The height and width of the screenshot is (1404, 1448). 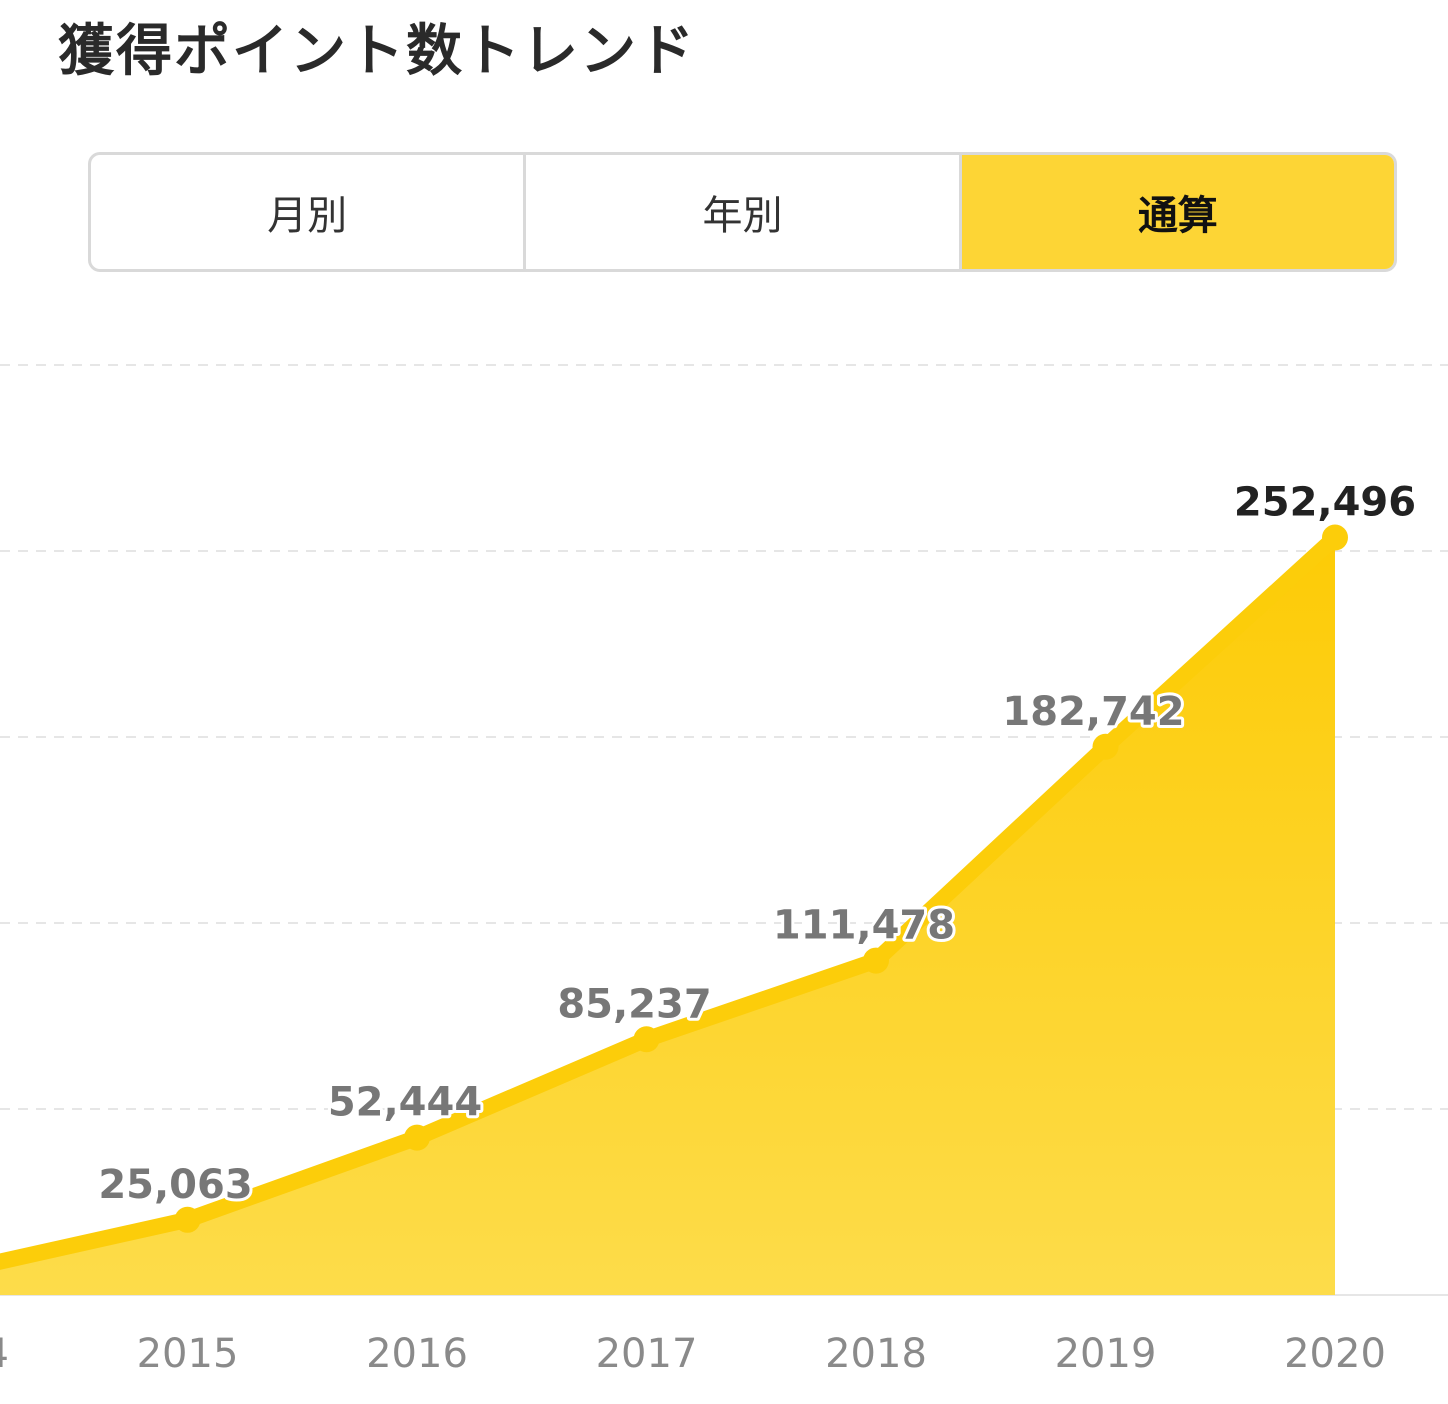 What do you see at coordinates (1335, 1354) in the screenshot?
I see `x-tick-label: 2020` at bounding box center [1335, 1354].